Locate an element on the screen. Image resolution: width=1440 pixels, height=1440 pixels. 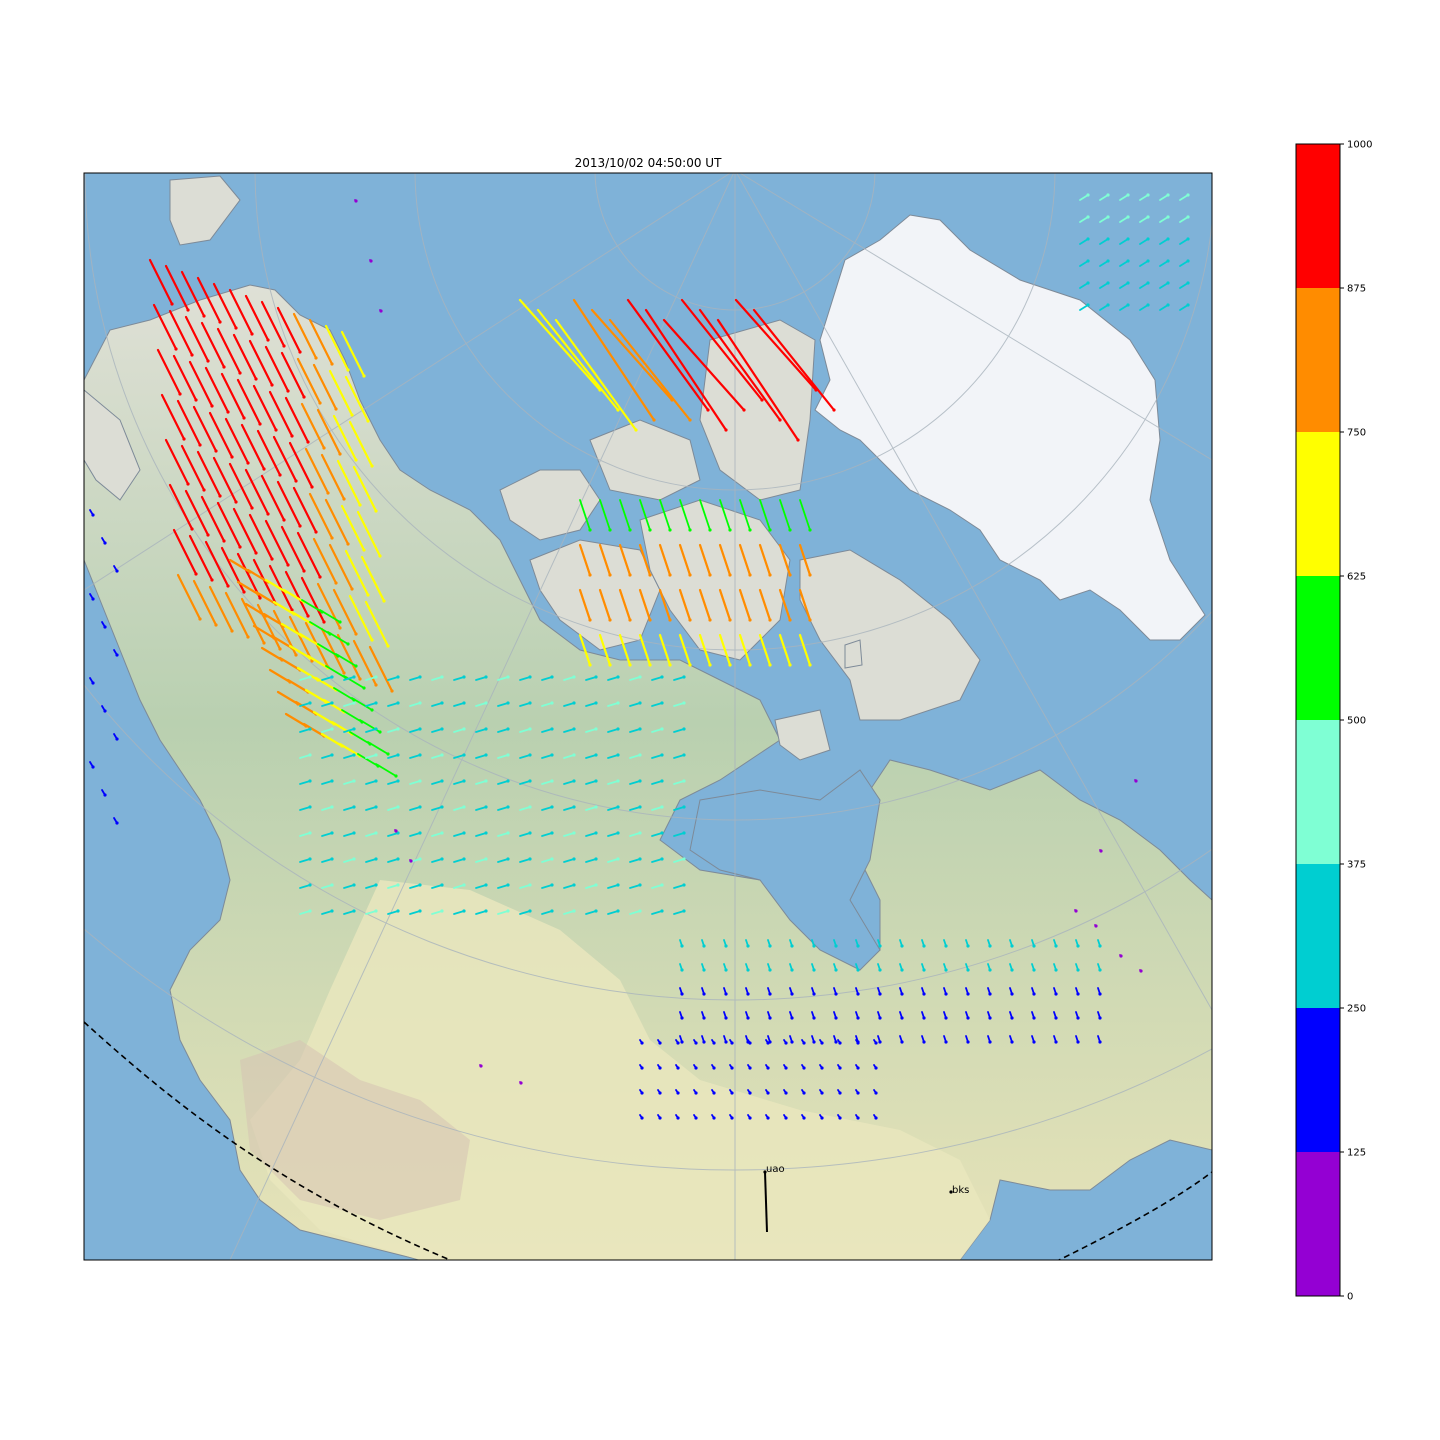
colorbar-segment is located at coordinates (1318, 792).